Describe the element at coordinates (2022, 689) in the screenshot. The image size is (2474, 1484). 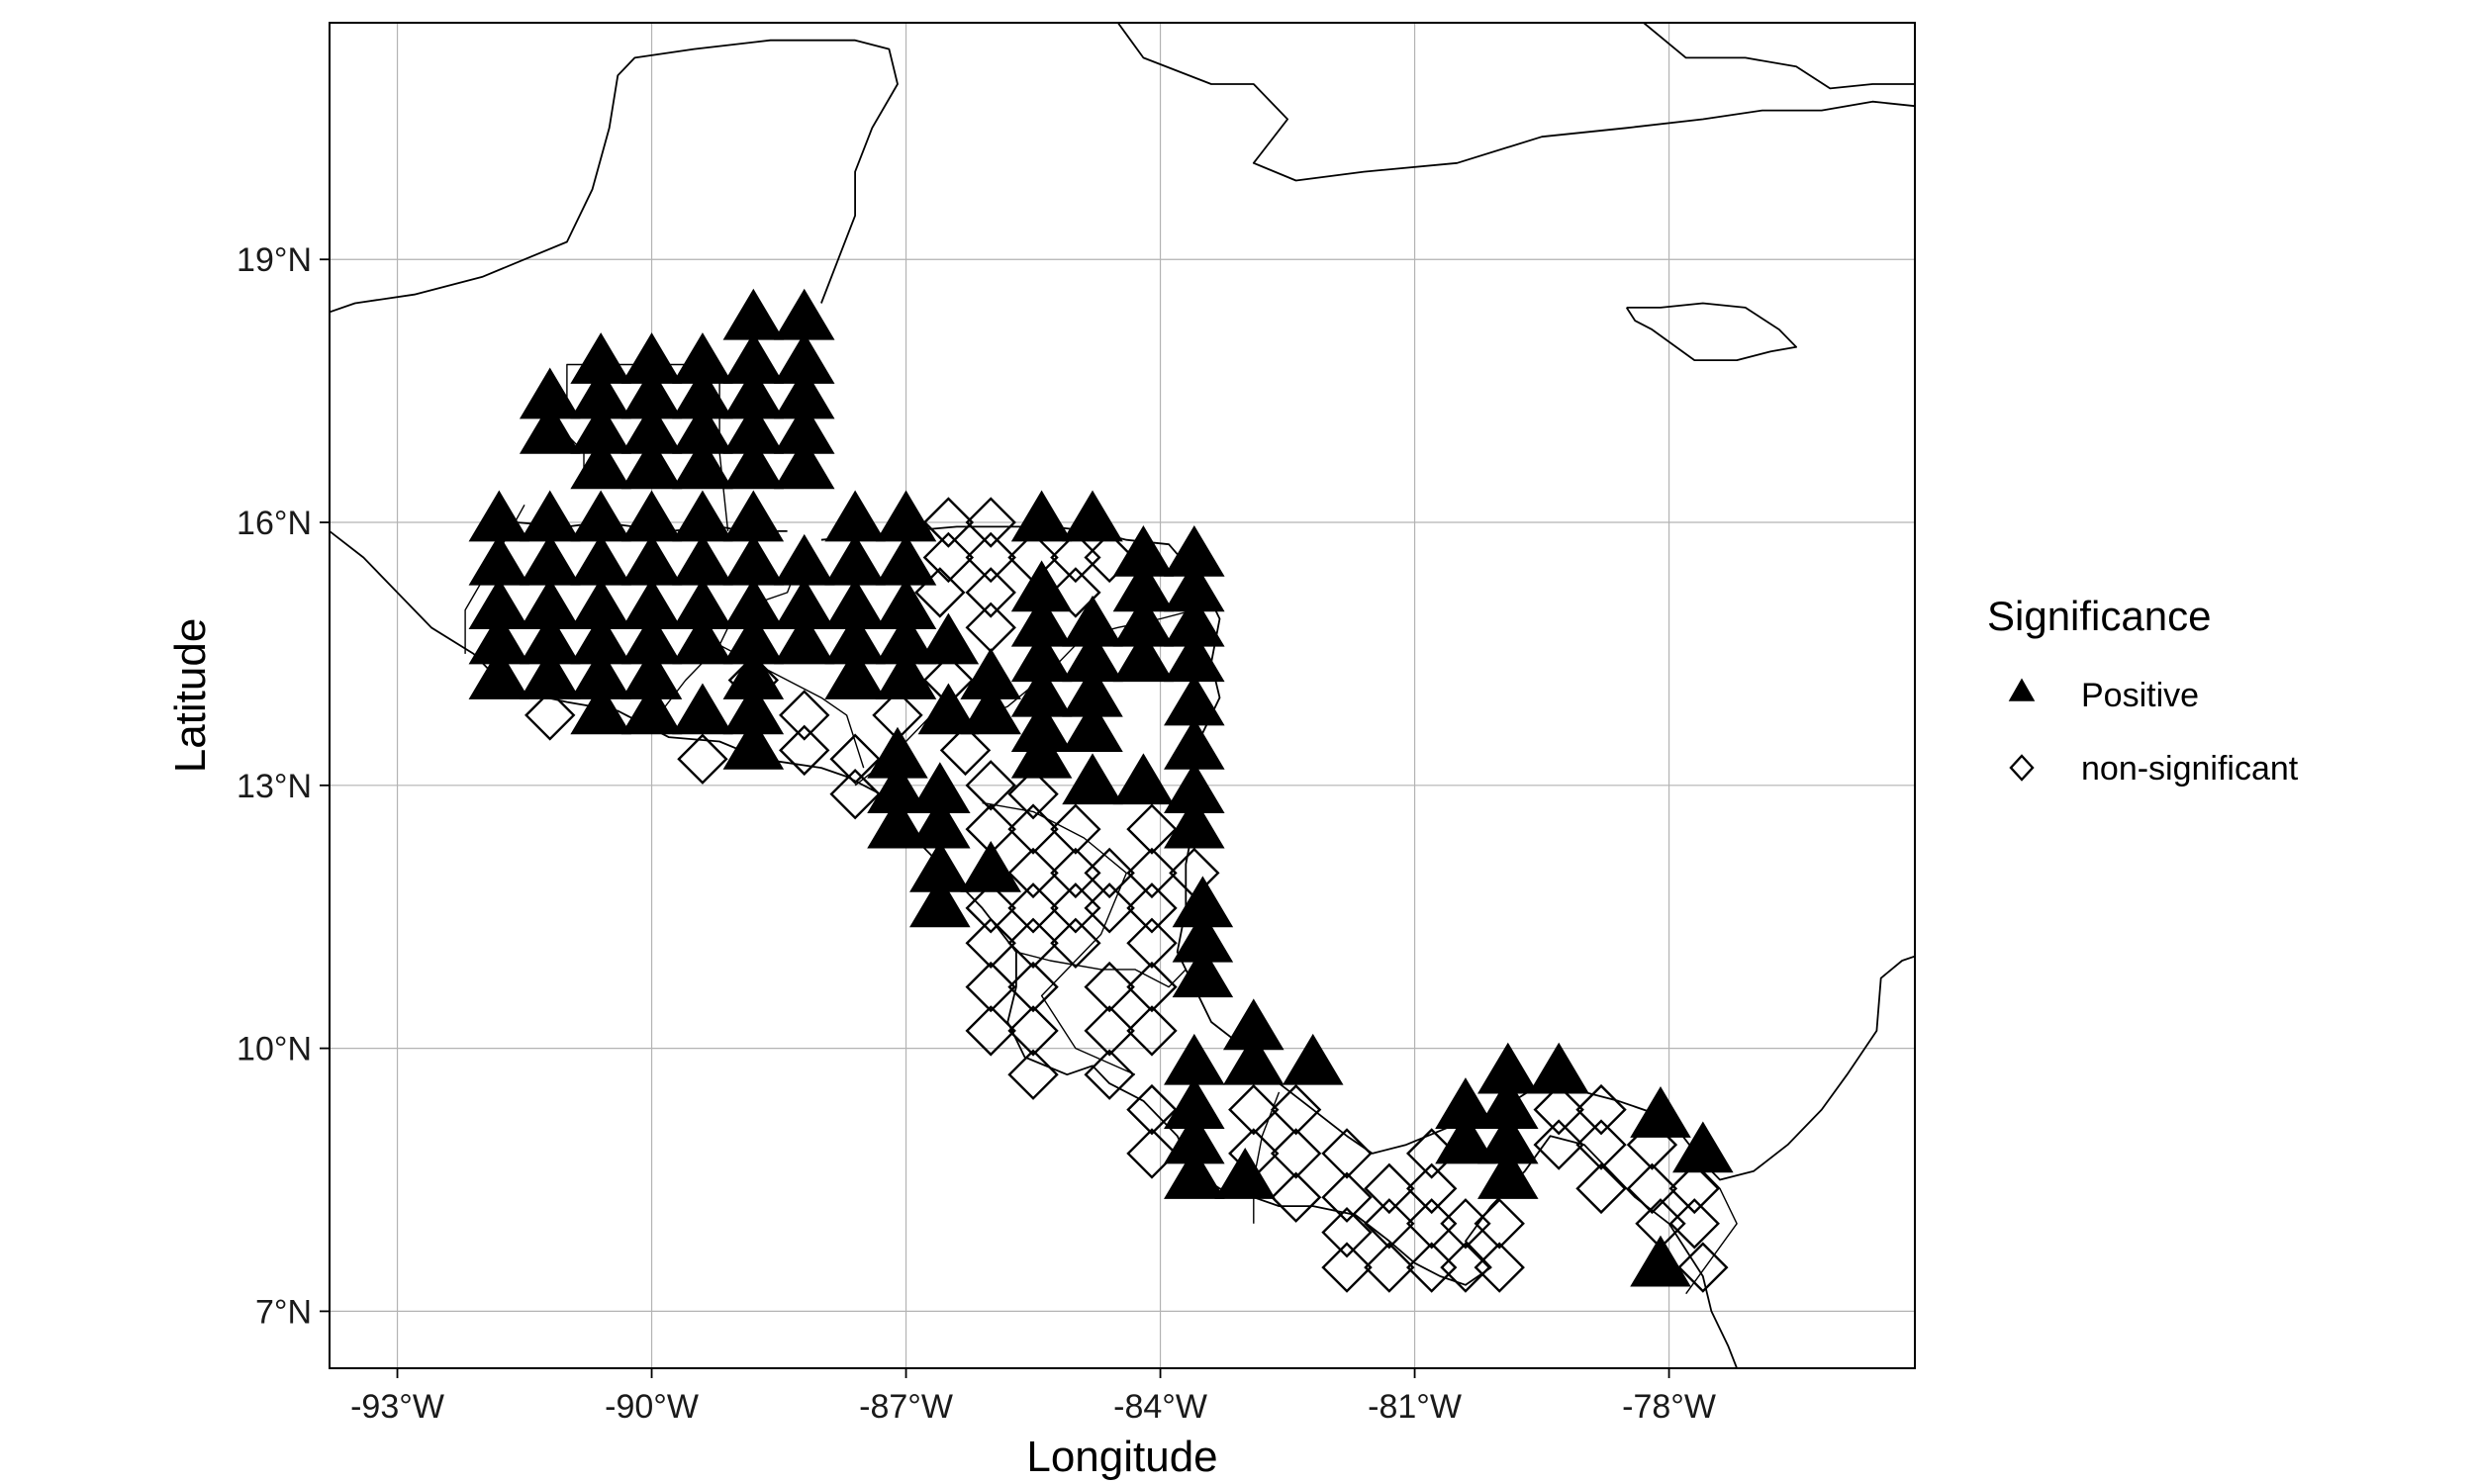
I see `legend-triangle-icon` at that location.